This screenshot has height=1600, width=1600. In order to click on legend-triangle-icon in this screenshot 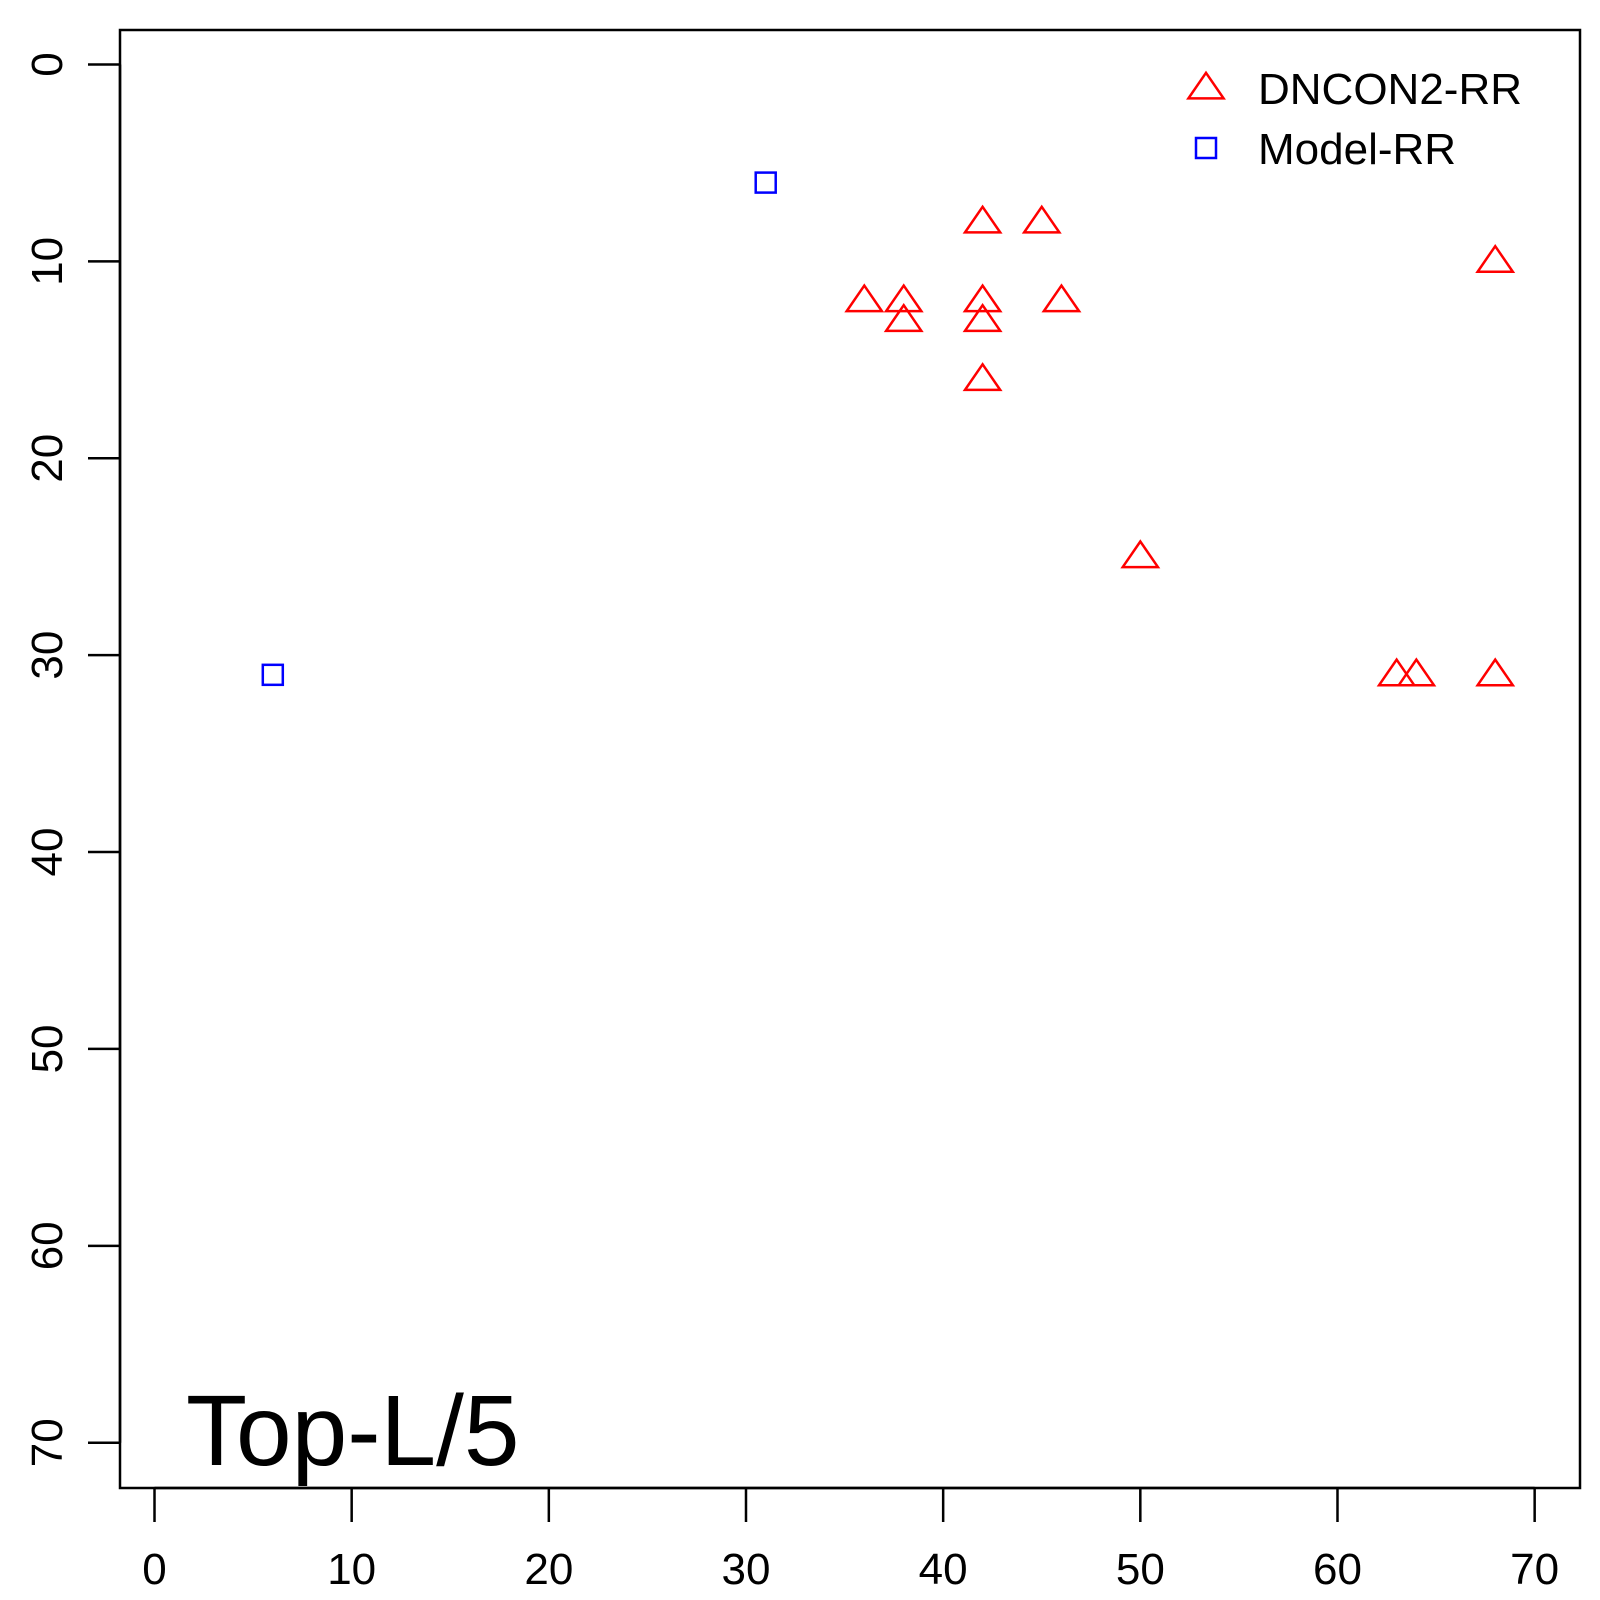, I will do `click(1206, 85)`.